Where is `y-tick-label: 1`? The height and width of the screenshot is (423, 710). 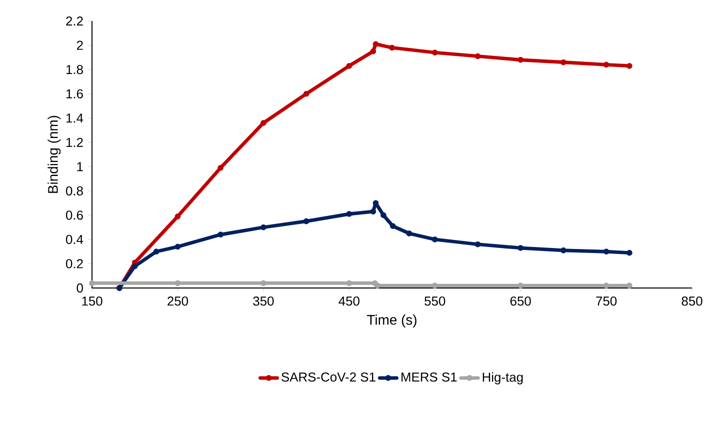
y-tick-label: 1 is located at coordinates (80, 167).